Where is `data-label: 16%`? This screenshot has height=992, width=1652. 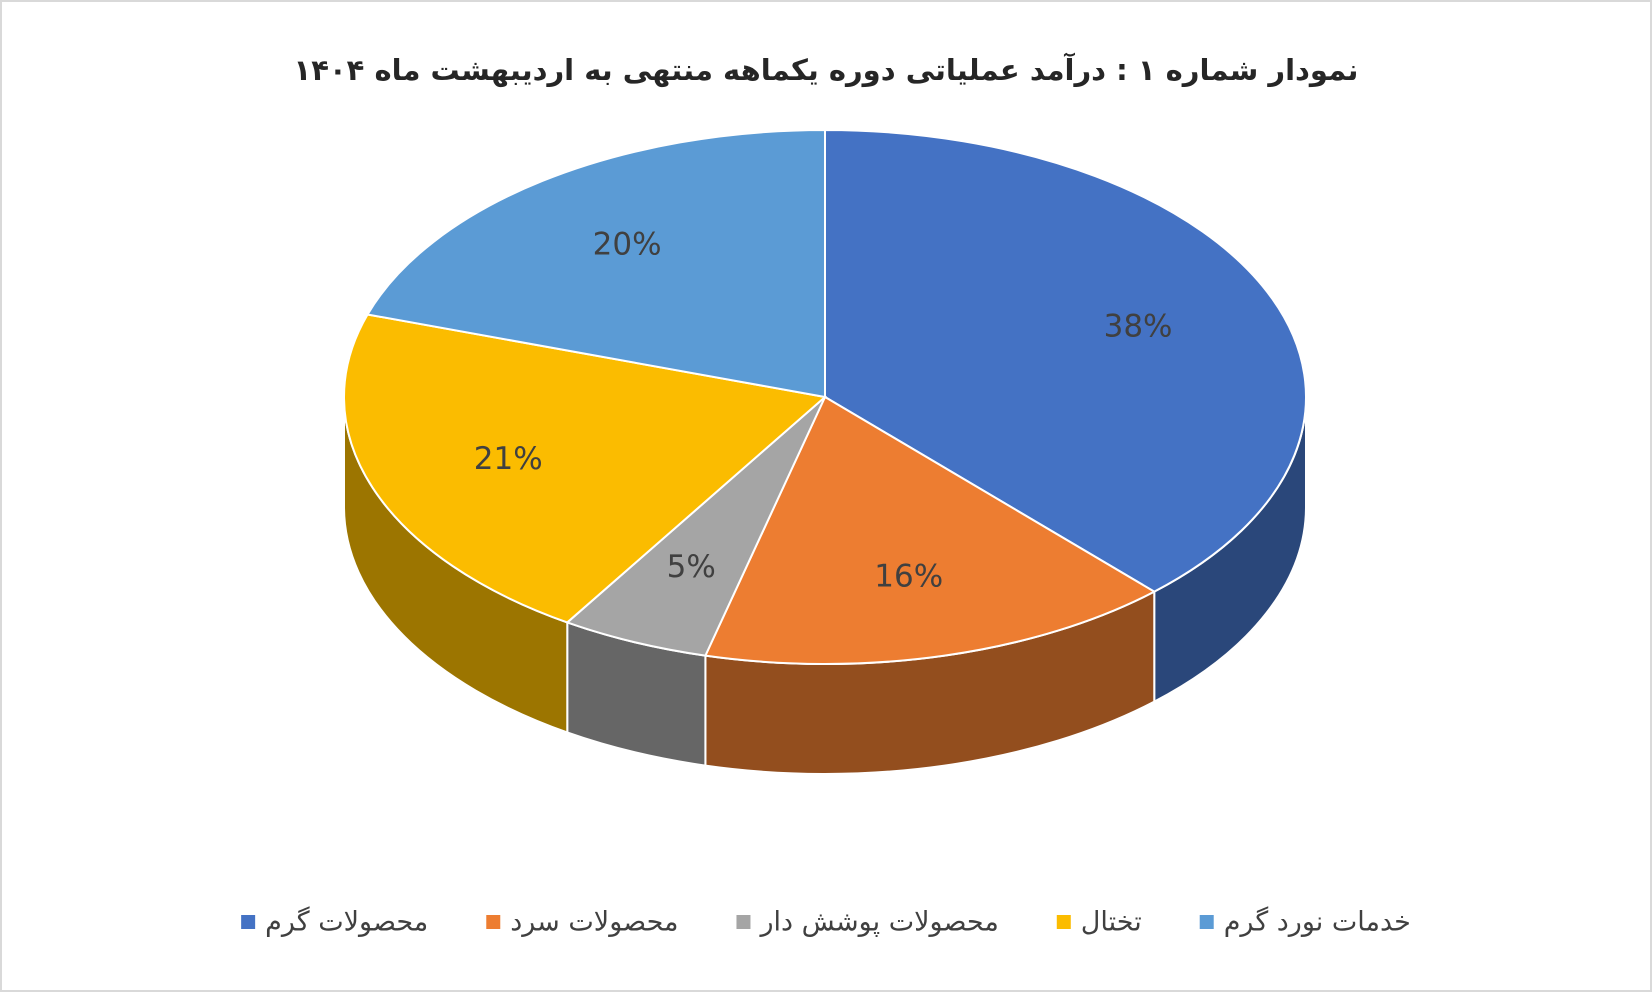 data-label: 16% is located at coordinates (908, 577).